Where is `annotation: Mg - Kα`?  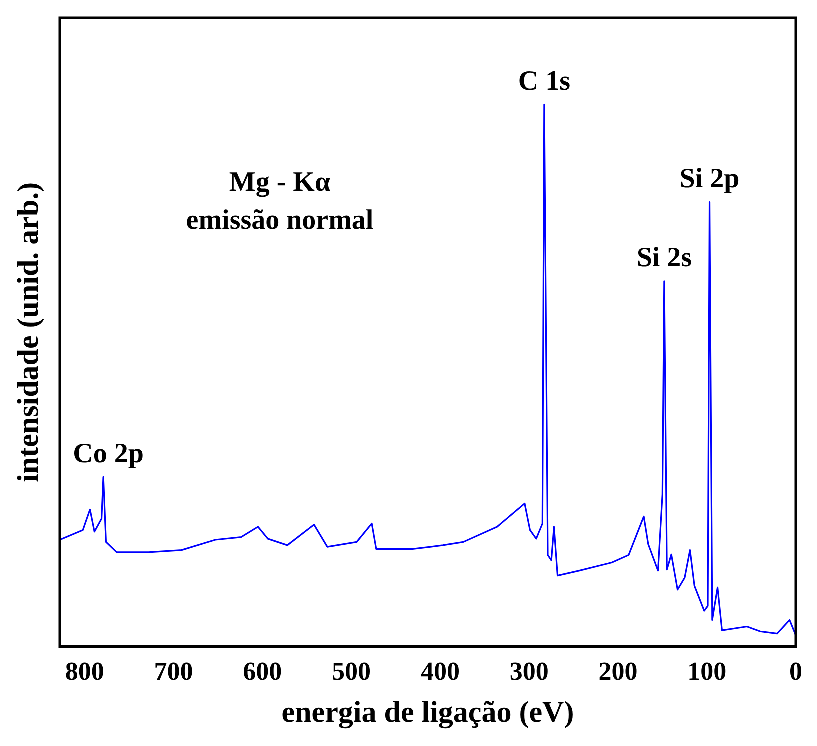 annotation: Mg - Kα is located at coordinates (280, 182).